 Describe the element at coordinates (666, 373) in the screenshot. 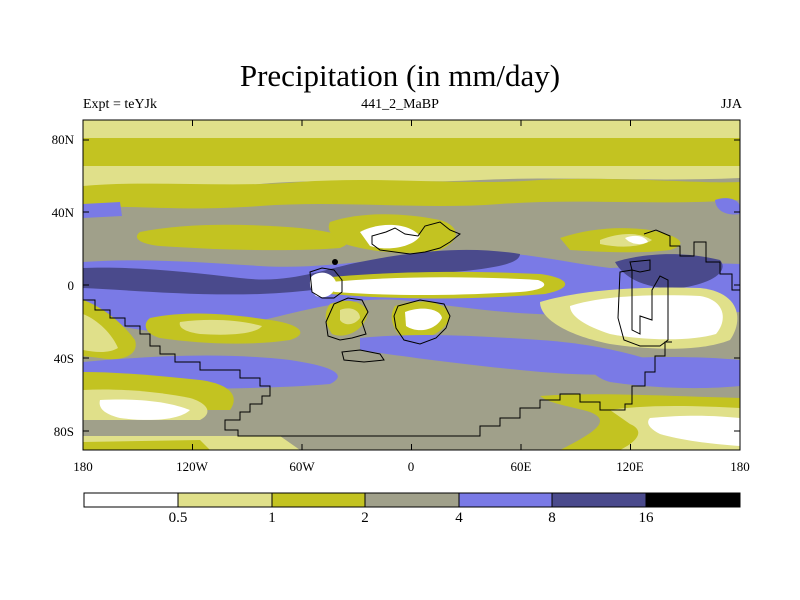

I see `se-indian-blue` at that location.